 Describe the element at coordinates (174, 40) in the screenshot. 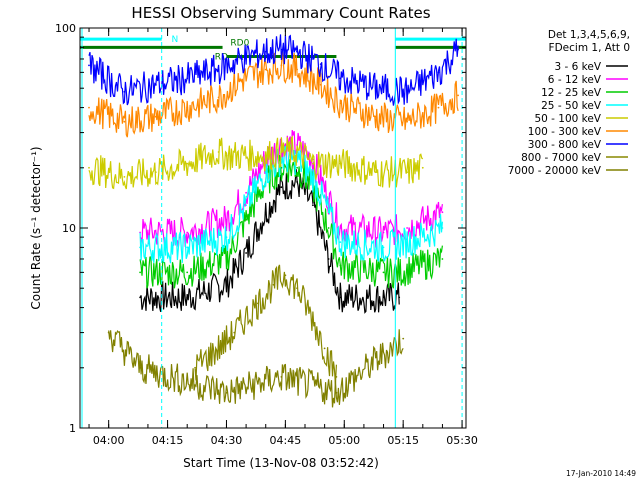

I see `flag-label-n: N` at that location.